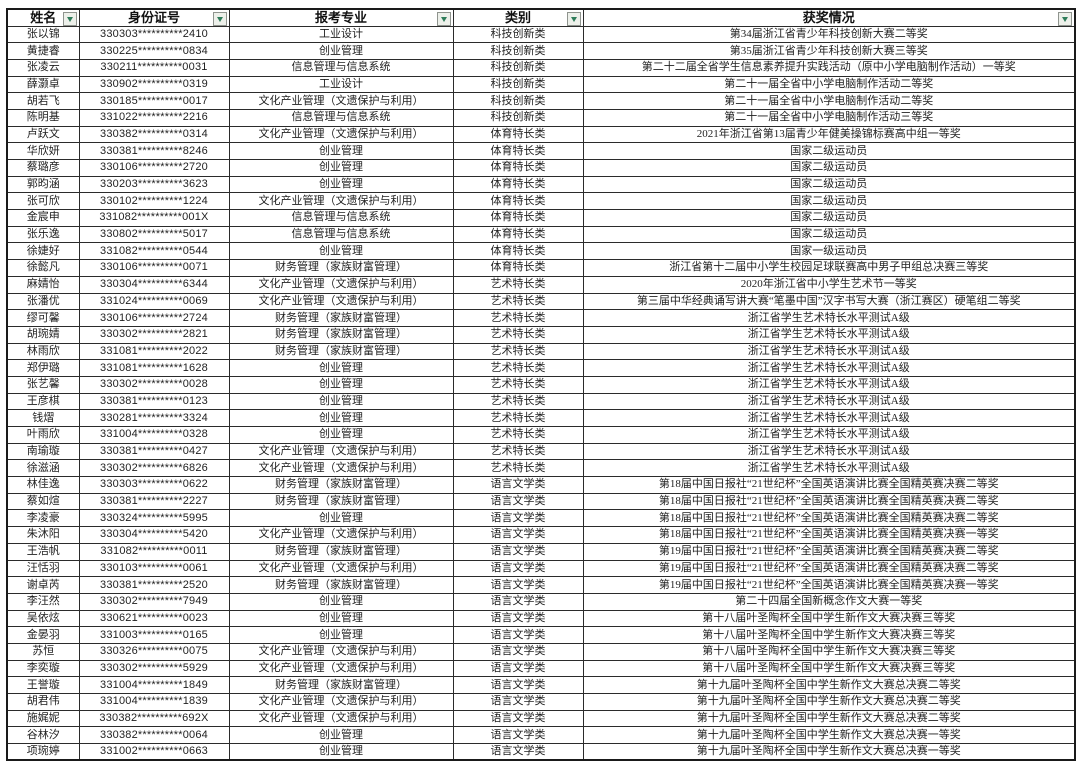 Image resolution: width=1080 pixels, height=775 pixels. Describe the element at coordinates (829, 301) in the screenshot. I see `award-cell: 第三届中华经典诵写讲大赛“笔墨中国”汉字书写大赛（浙江赛区）硬笔组二等奖` at that location.